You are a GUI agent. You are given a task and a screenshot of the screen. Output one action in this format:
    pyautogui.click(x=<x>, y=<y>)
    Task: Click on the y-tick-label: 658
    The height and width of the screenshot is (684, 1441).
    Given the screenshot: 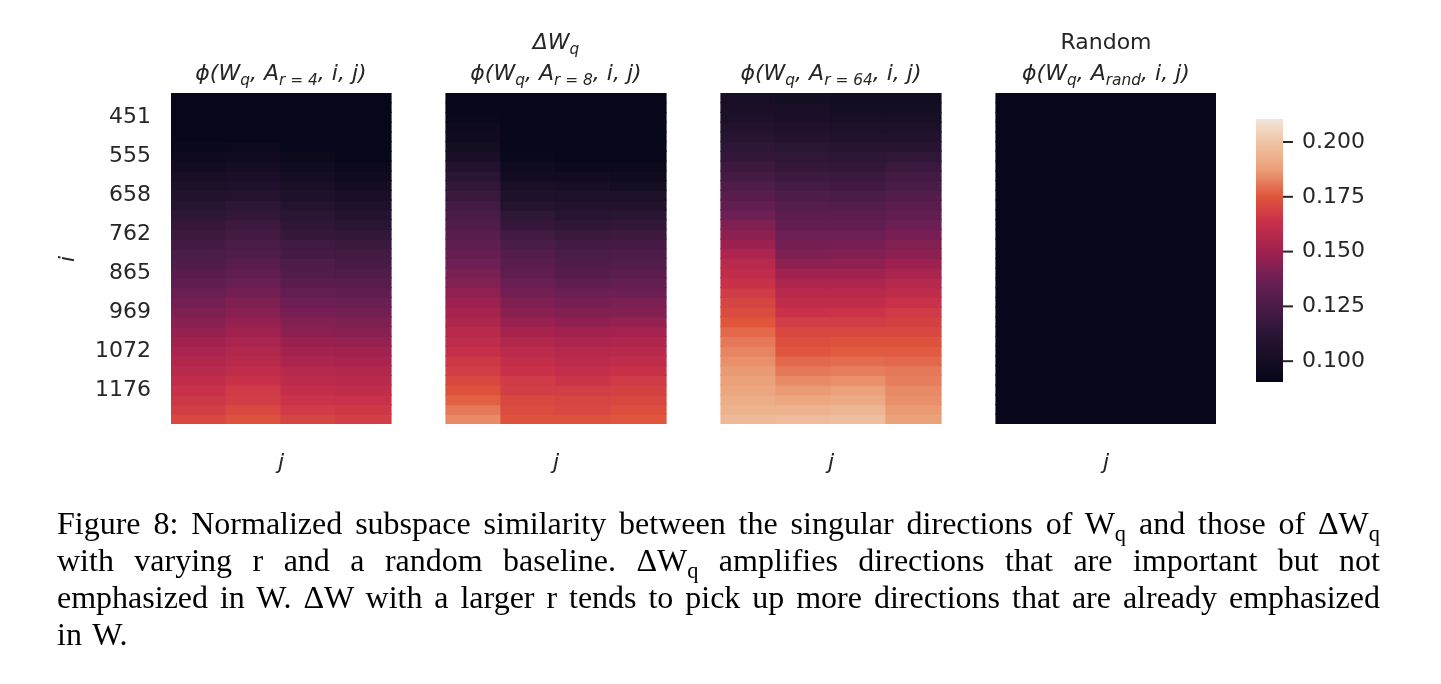 What is the action you would take?
    pyautogui.click(x=130, y=193)
    